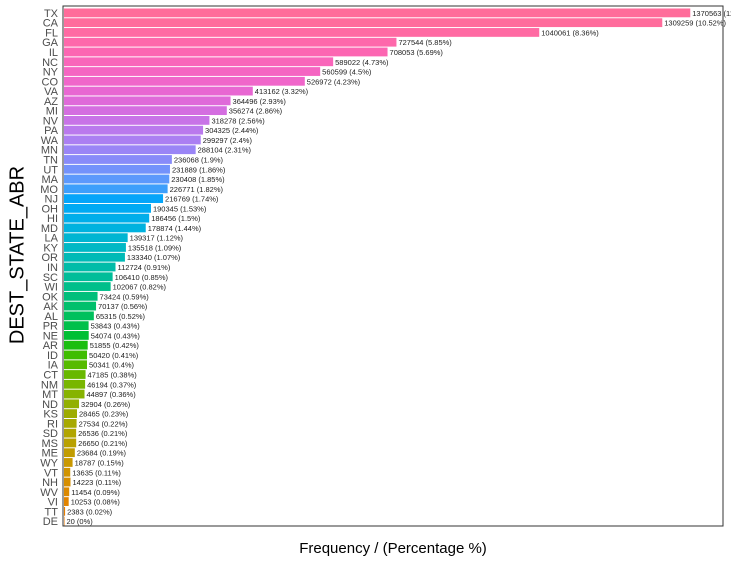 Image resolution: width=731 pixels, height=567 pixels. I want to click on bar-nh, so click(67, 482).